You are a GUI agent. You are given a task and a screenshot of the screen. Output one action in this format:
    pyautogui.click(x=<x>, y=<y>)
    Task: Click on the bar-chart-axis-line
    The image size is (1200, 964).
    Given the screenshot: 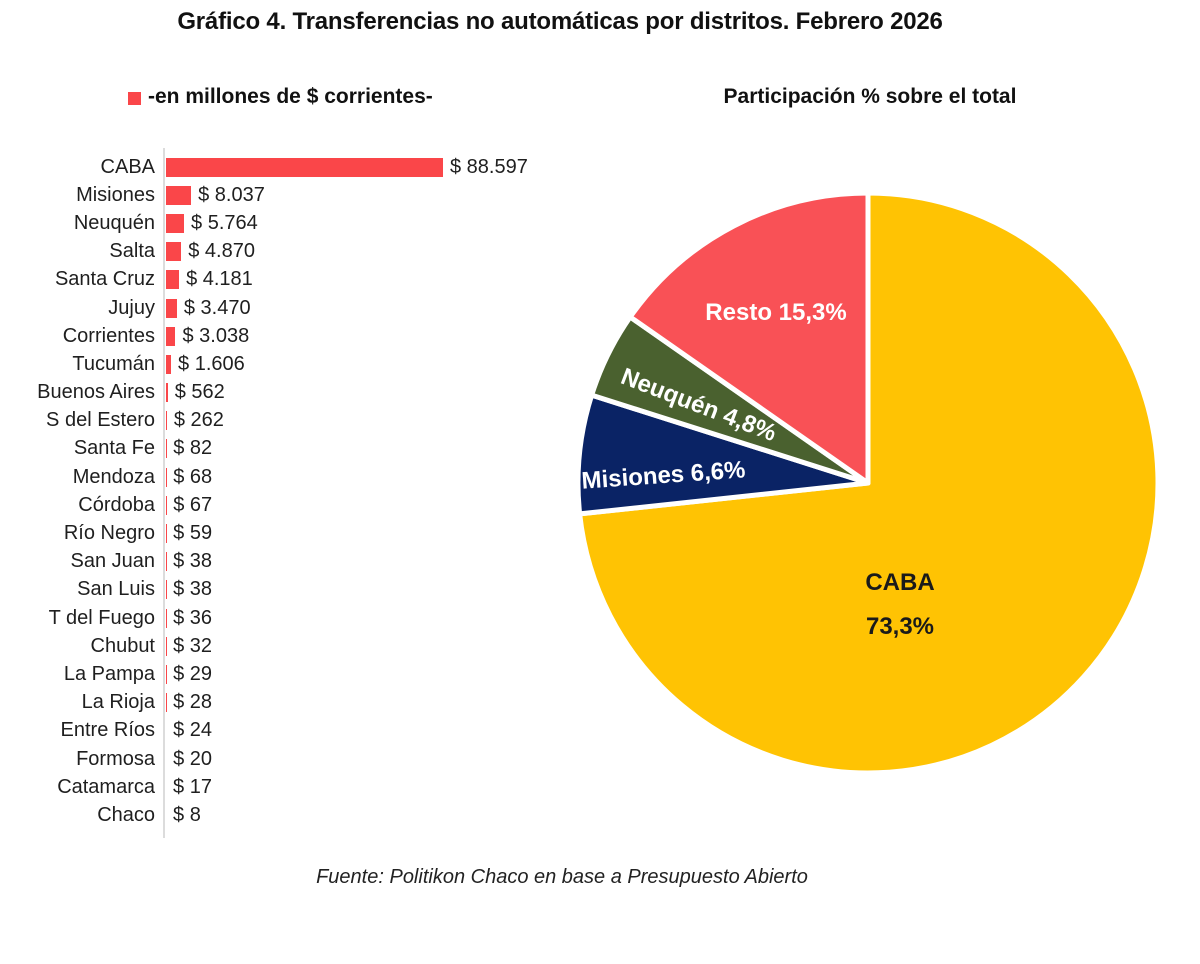 What is the action you would take?
    pyautogui.click(x=164, y=493)
    